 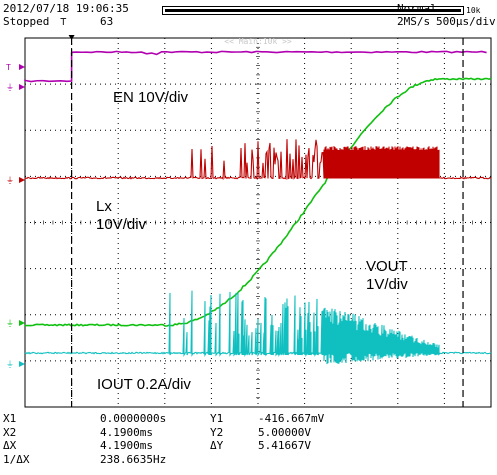 I want to click on measurement-l2: Y1, so click(x=217, y=418).